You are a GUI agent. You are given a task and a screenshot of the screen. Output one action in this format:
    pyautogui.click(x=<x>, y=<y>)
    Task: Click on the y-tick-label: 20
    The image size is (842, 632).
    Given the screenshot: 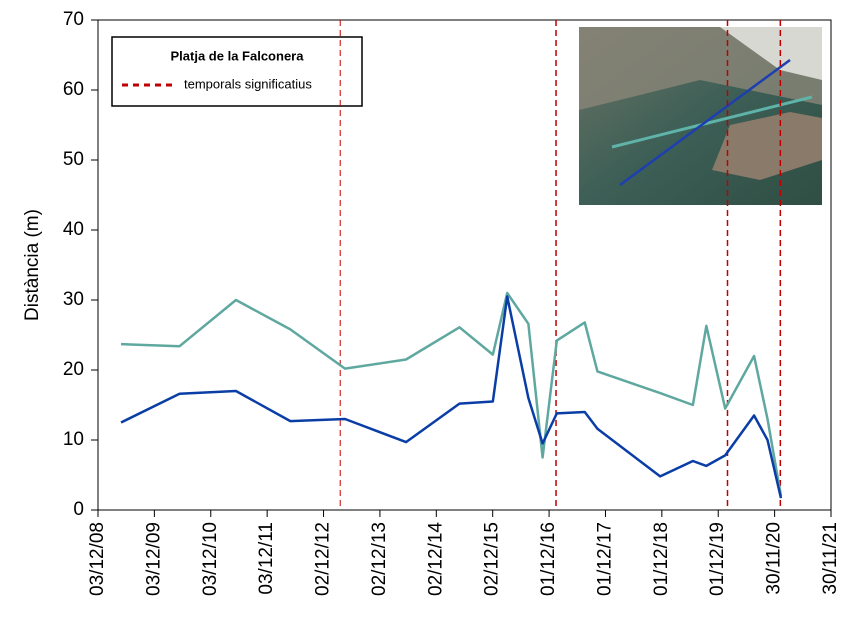 What is the action you would take?
    pyautogui.click(x=73, y=369)
    